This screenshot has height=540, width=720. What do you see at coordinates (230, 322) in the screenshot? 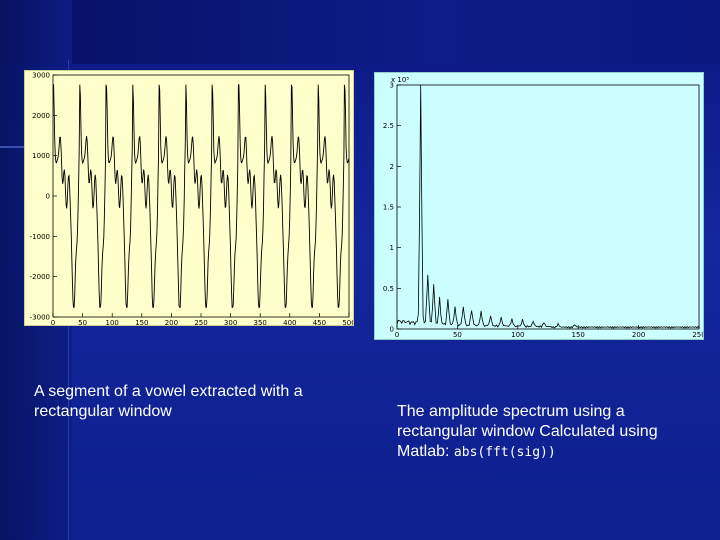
I see `waveform-xtick-label: 300` at bounding box center [230, 322].